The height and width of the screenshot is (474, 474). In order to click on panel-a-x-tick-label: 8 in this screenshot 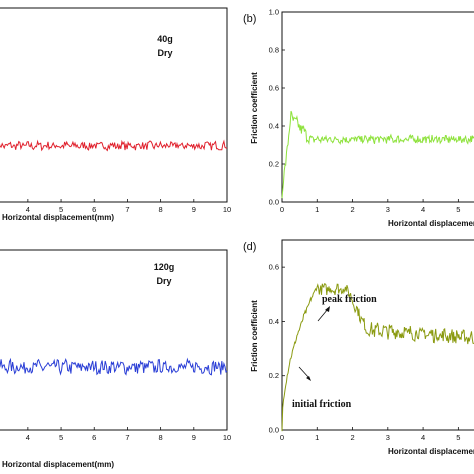, I will do `click(161, 209)`.